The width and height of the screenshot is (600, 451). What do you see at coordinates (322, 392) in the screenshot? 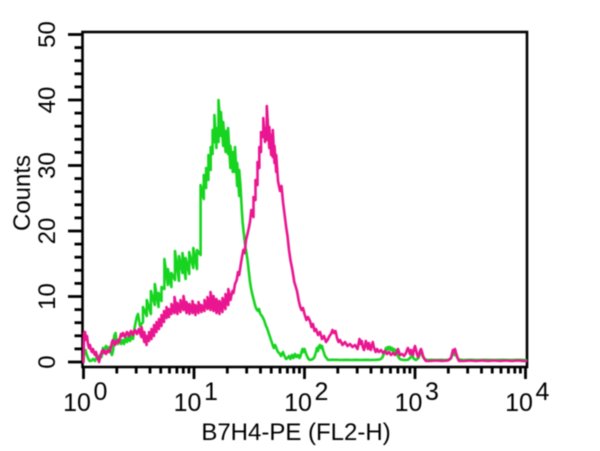
I see `svg-text: 2` at bounding box center [322, 392].